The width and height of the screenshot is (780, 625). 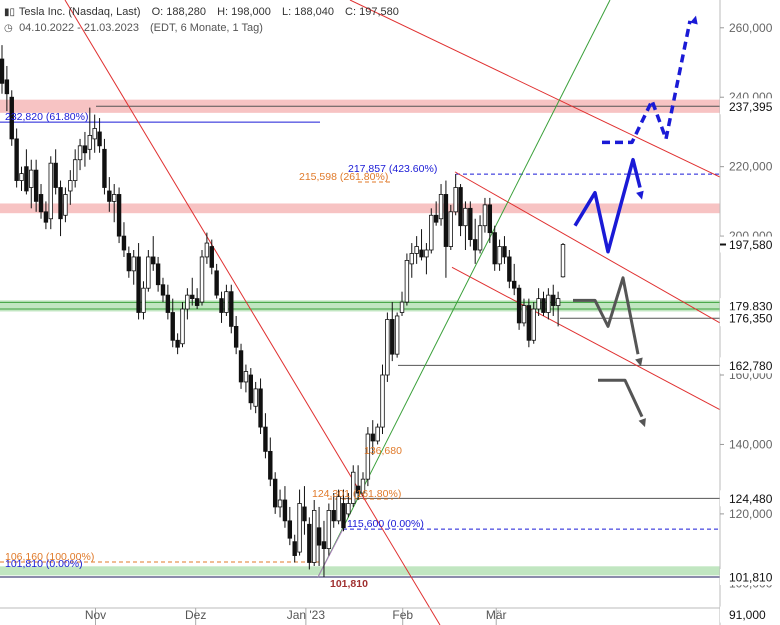 I want to click on annotation-label: 115,600 (0.00%), so click(x=385, y=524).